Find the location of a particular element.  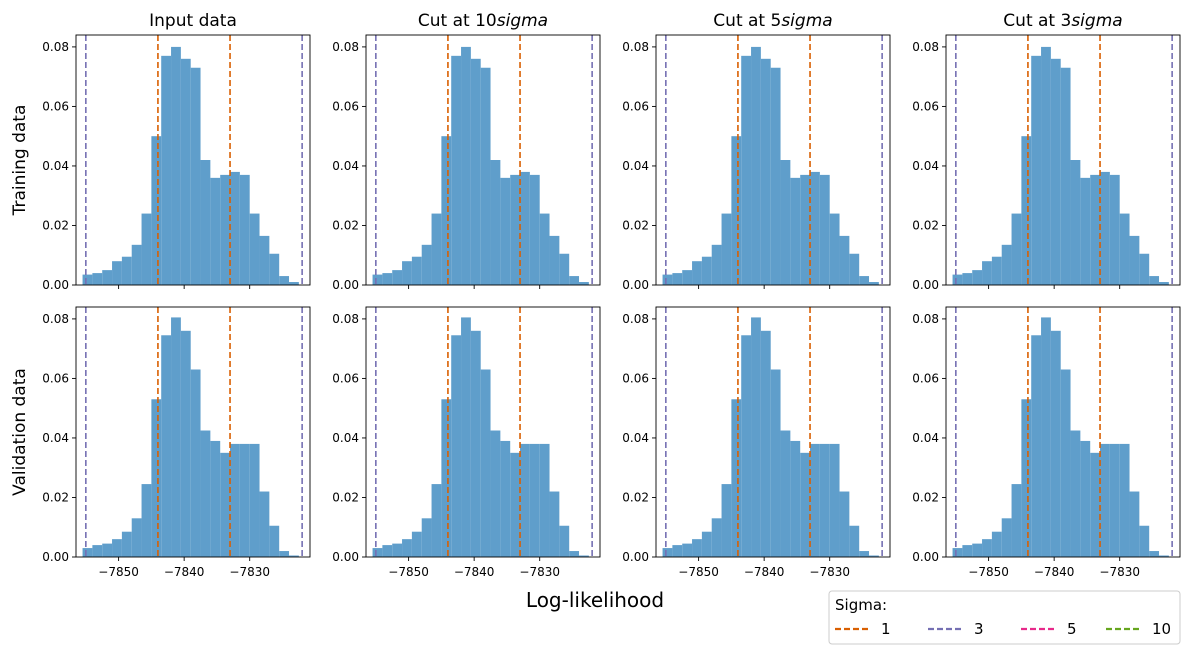

x-axis-label: Log-likelihood is located at coordinates (595, 600).